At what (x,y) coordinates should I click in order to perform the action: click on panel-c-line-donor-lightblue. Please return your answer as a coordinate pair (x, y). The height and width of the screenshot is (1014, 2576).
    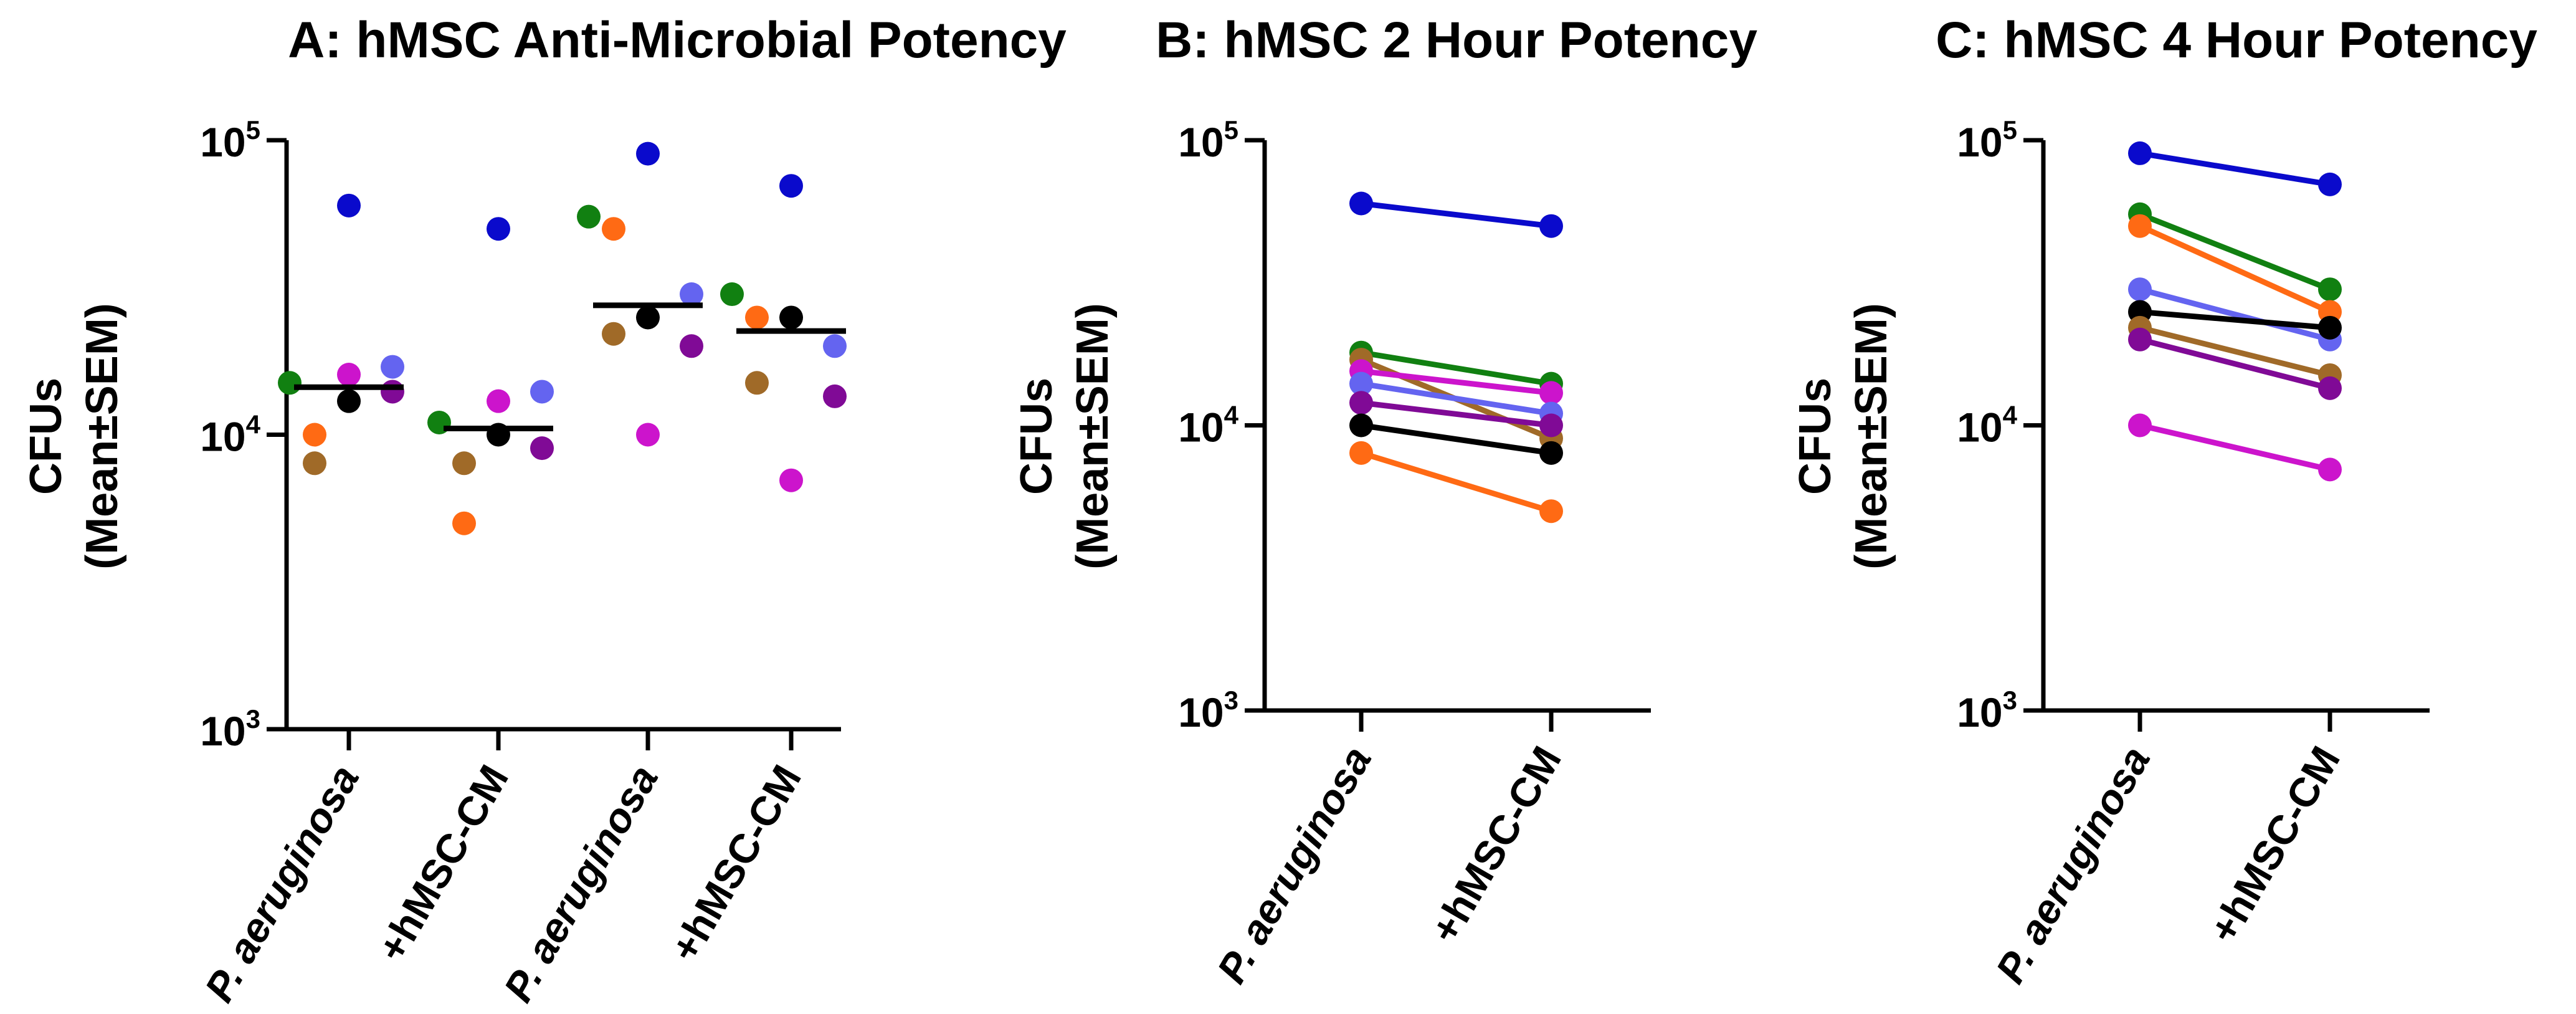
    Looking at the image, I should click on (2235, 314).